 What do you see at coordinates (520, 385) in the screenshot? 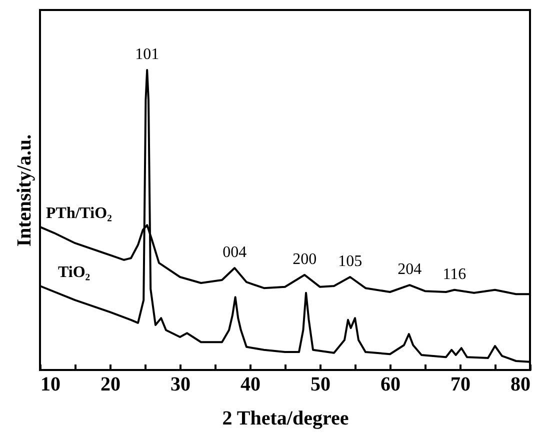
I see `x-tick-label: 80` at bounding box center [520, 385].